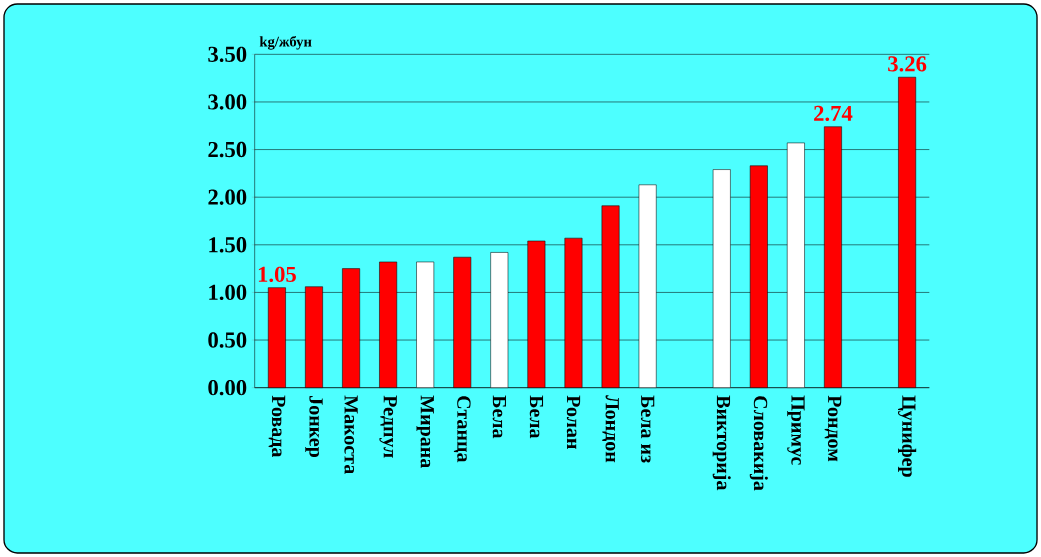 The image size is (1041, 557). What do you see at coordinates (227, 149) in the screenshot?
I see `y-tick-label: 2.50` at bounding box center [227, 149].